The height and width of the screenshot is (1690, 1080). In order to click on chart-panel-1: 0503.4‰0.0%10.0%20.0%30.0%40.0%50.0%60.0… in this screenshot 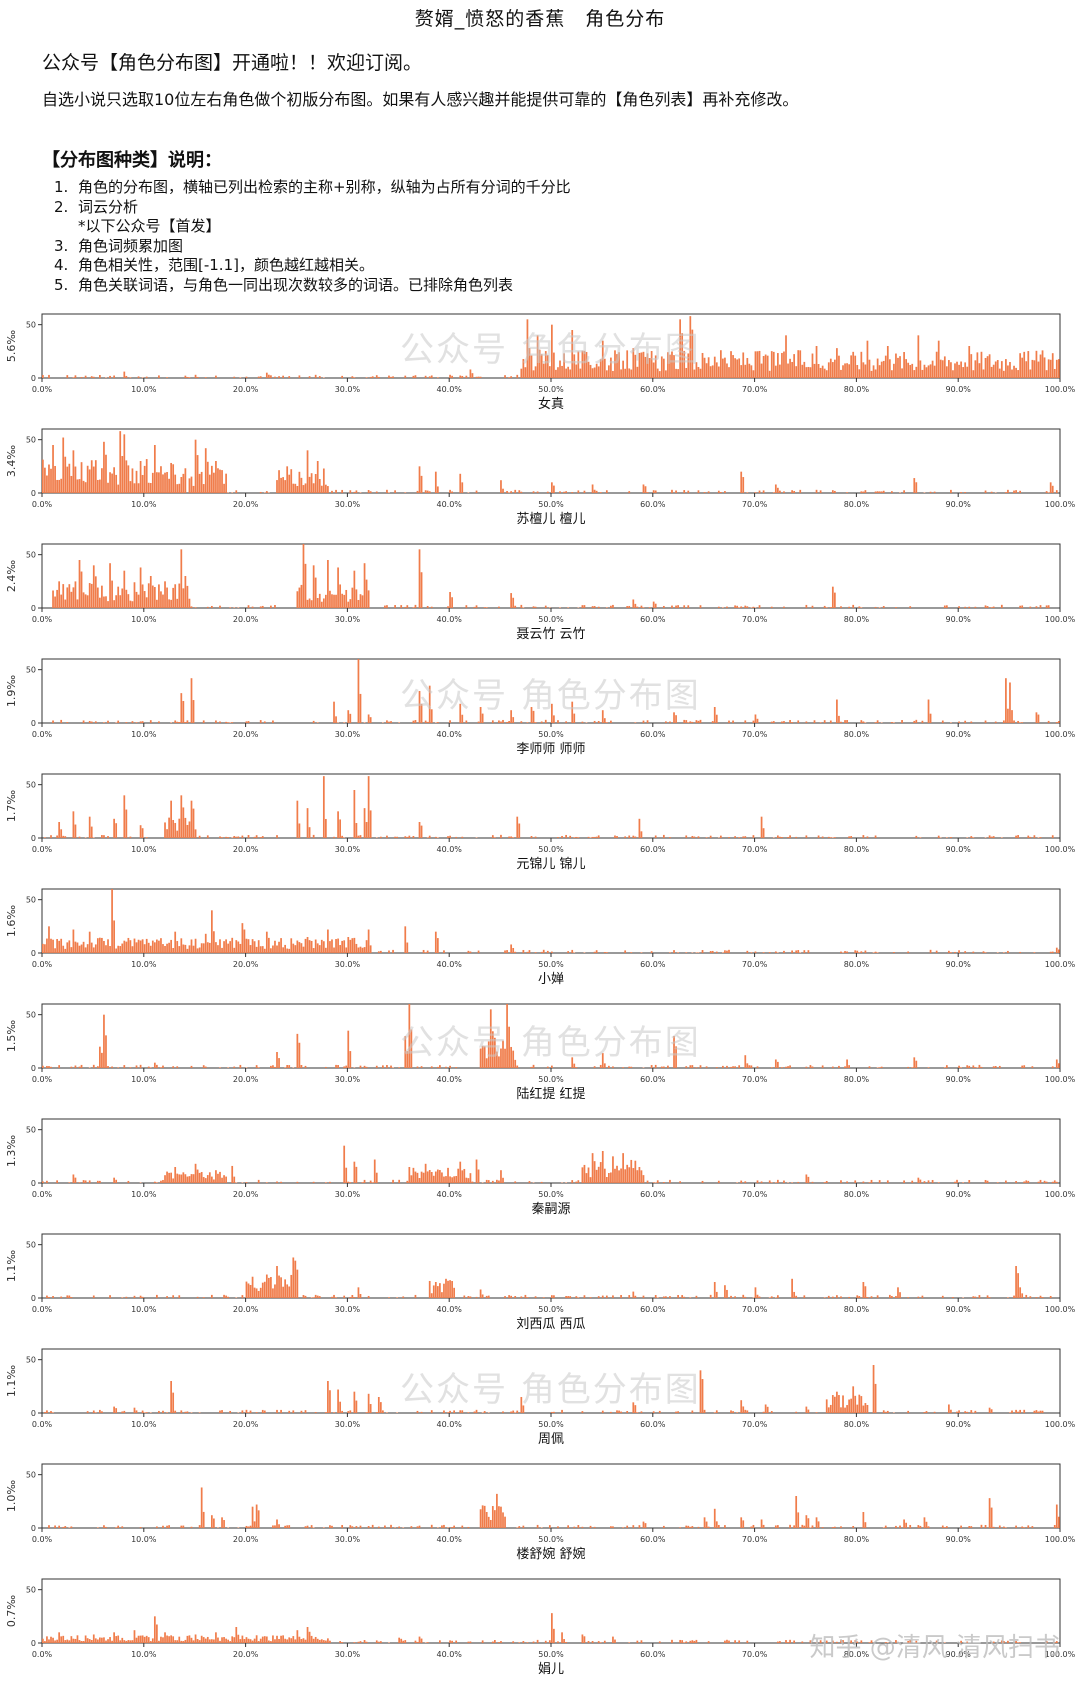, I will do `click(540, 482)`.